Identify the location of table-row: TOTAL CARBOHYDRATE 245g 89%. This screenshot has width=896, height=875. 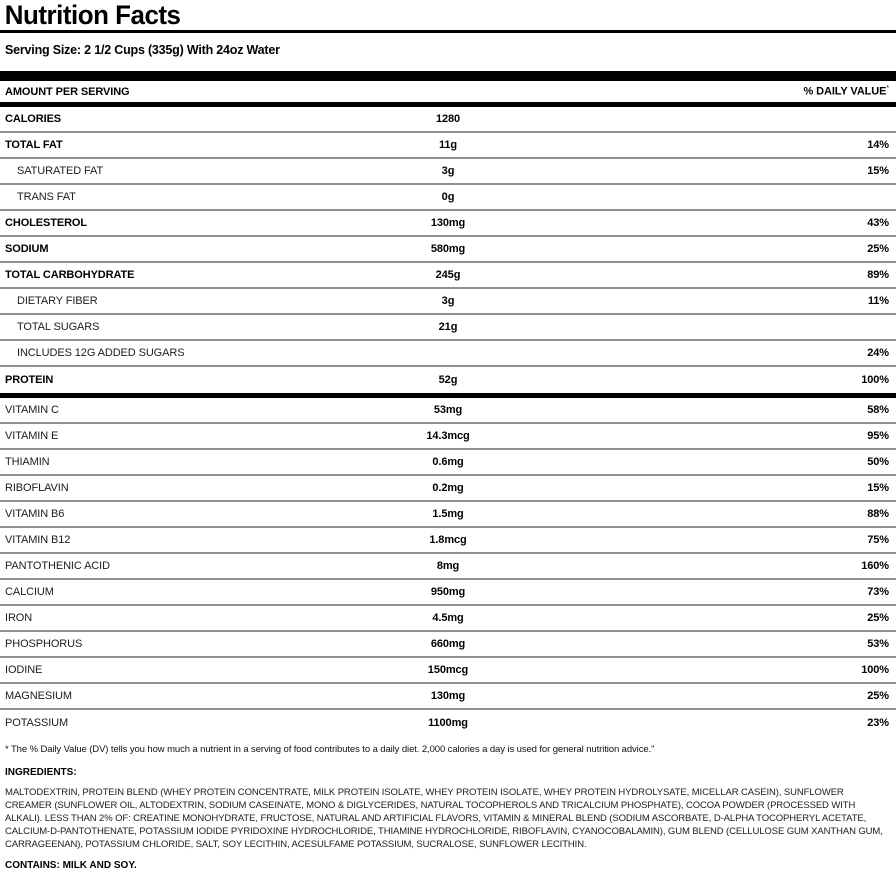
(448, 276).